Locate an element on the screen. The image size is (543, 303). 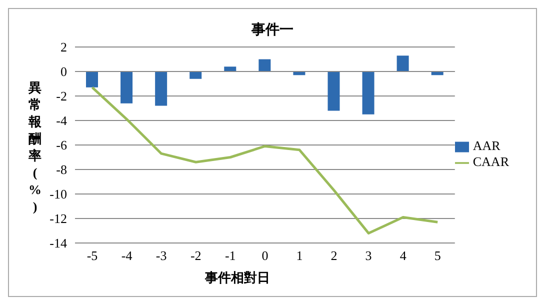
x-tick-label: 5 is located at coordinates (437, 256).